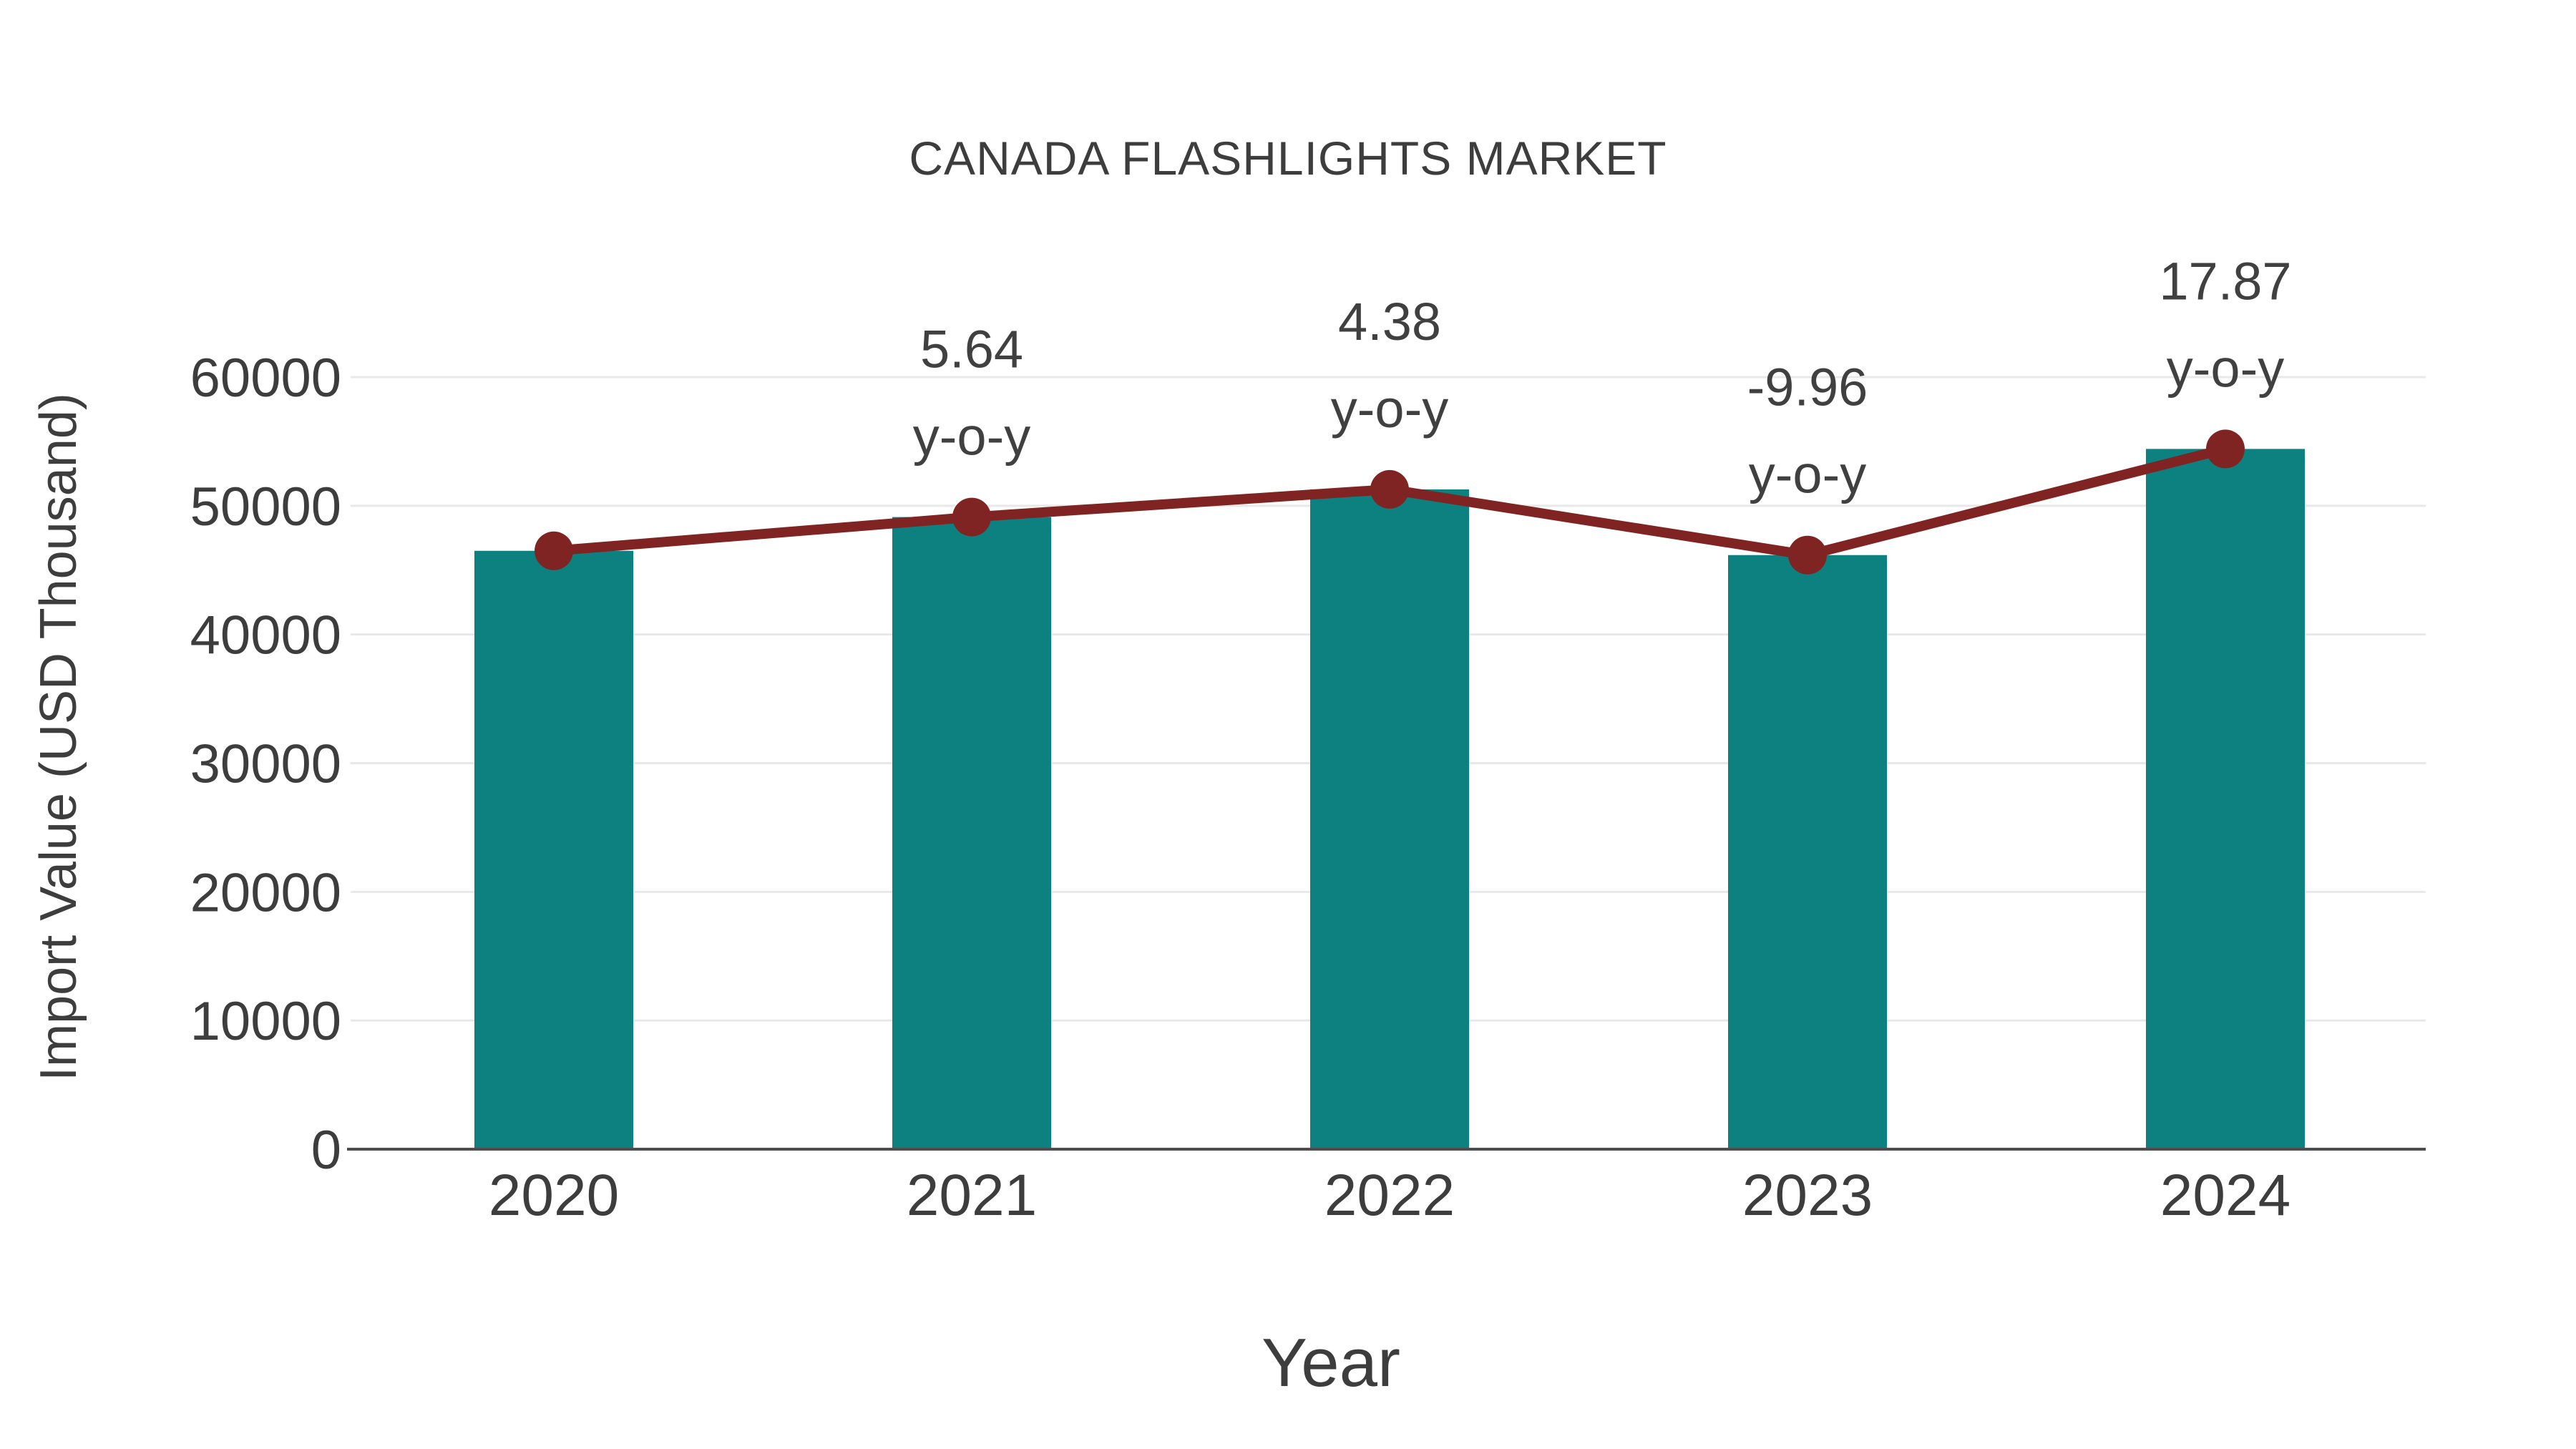 The width and height of the screenshot is (2576, 1449). I want to click on annotation-value-2023: -9.96, so click(1807, 387).